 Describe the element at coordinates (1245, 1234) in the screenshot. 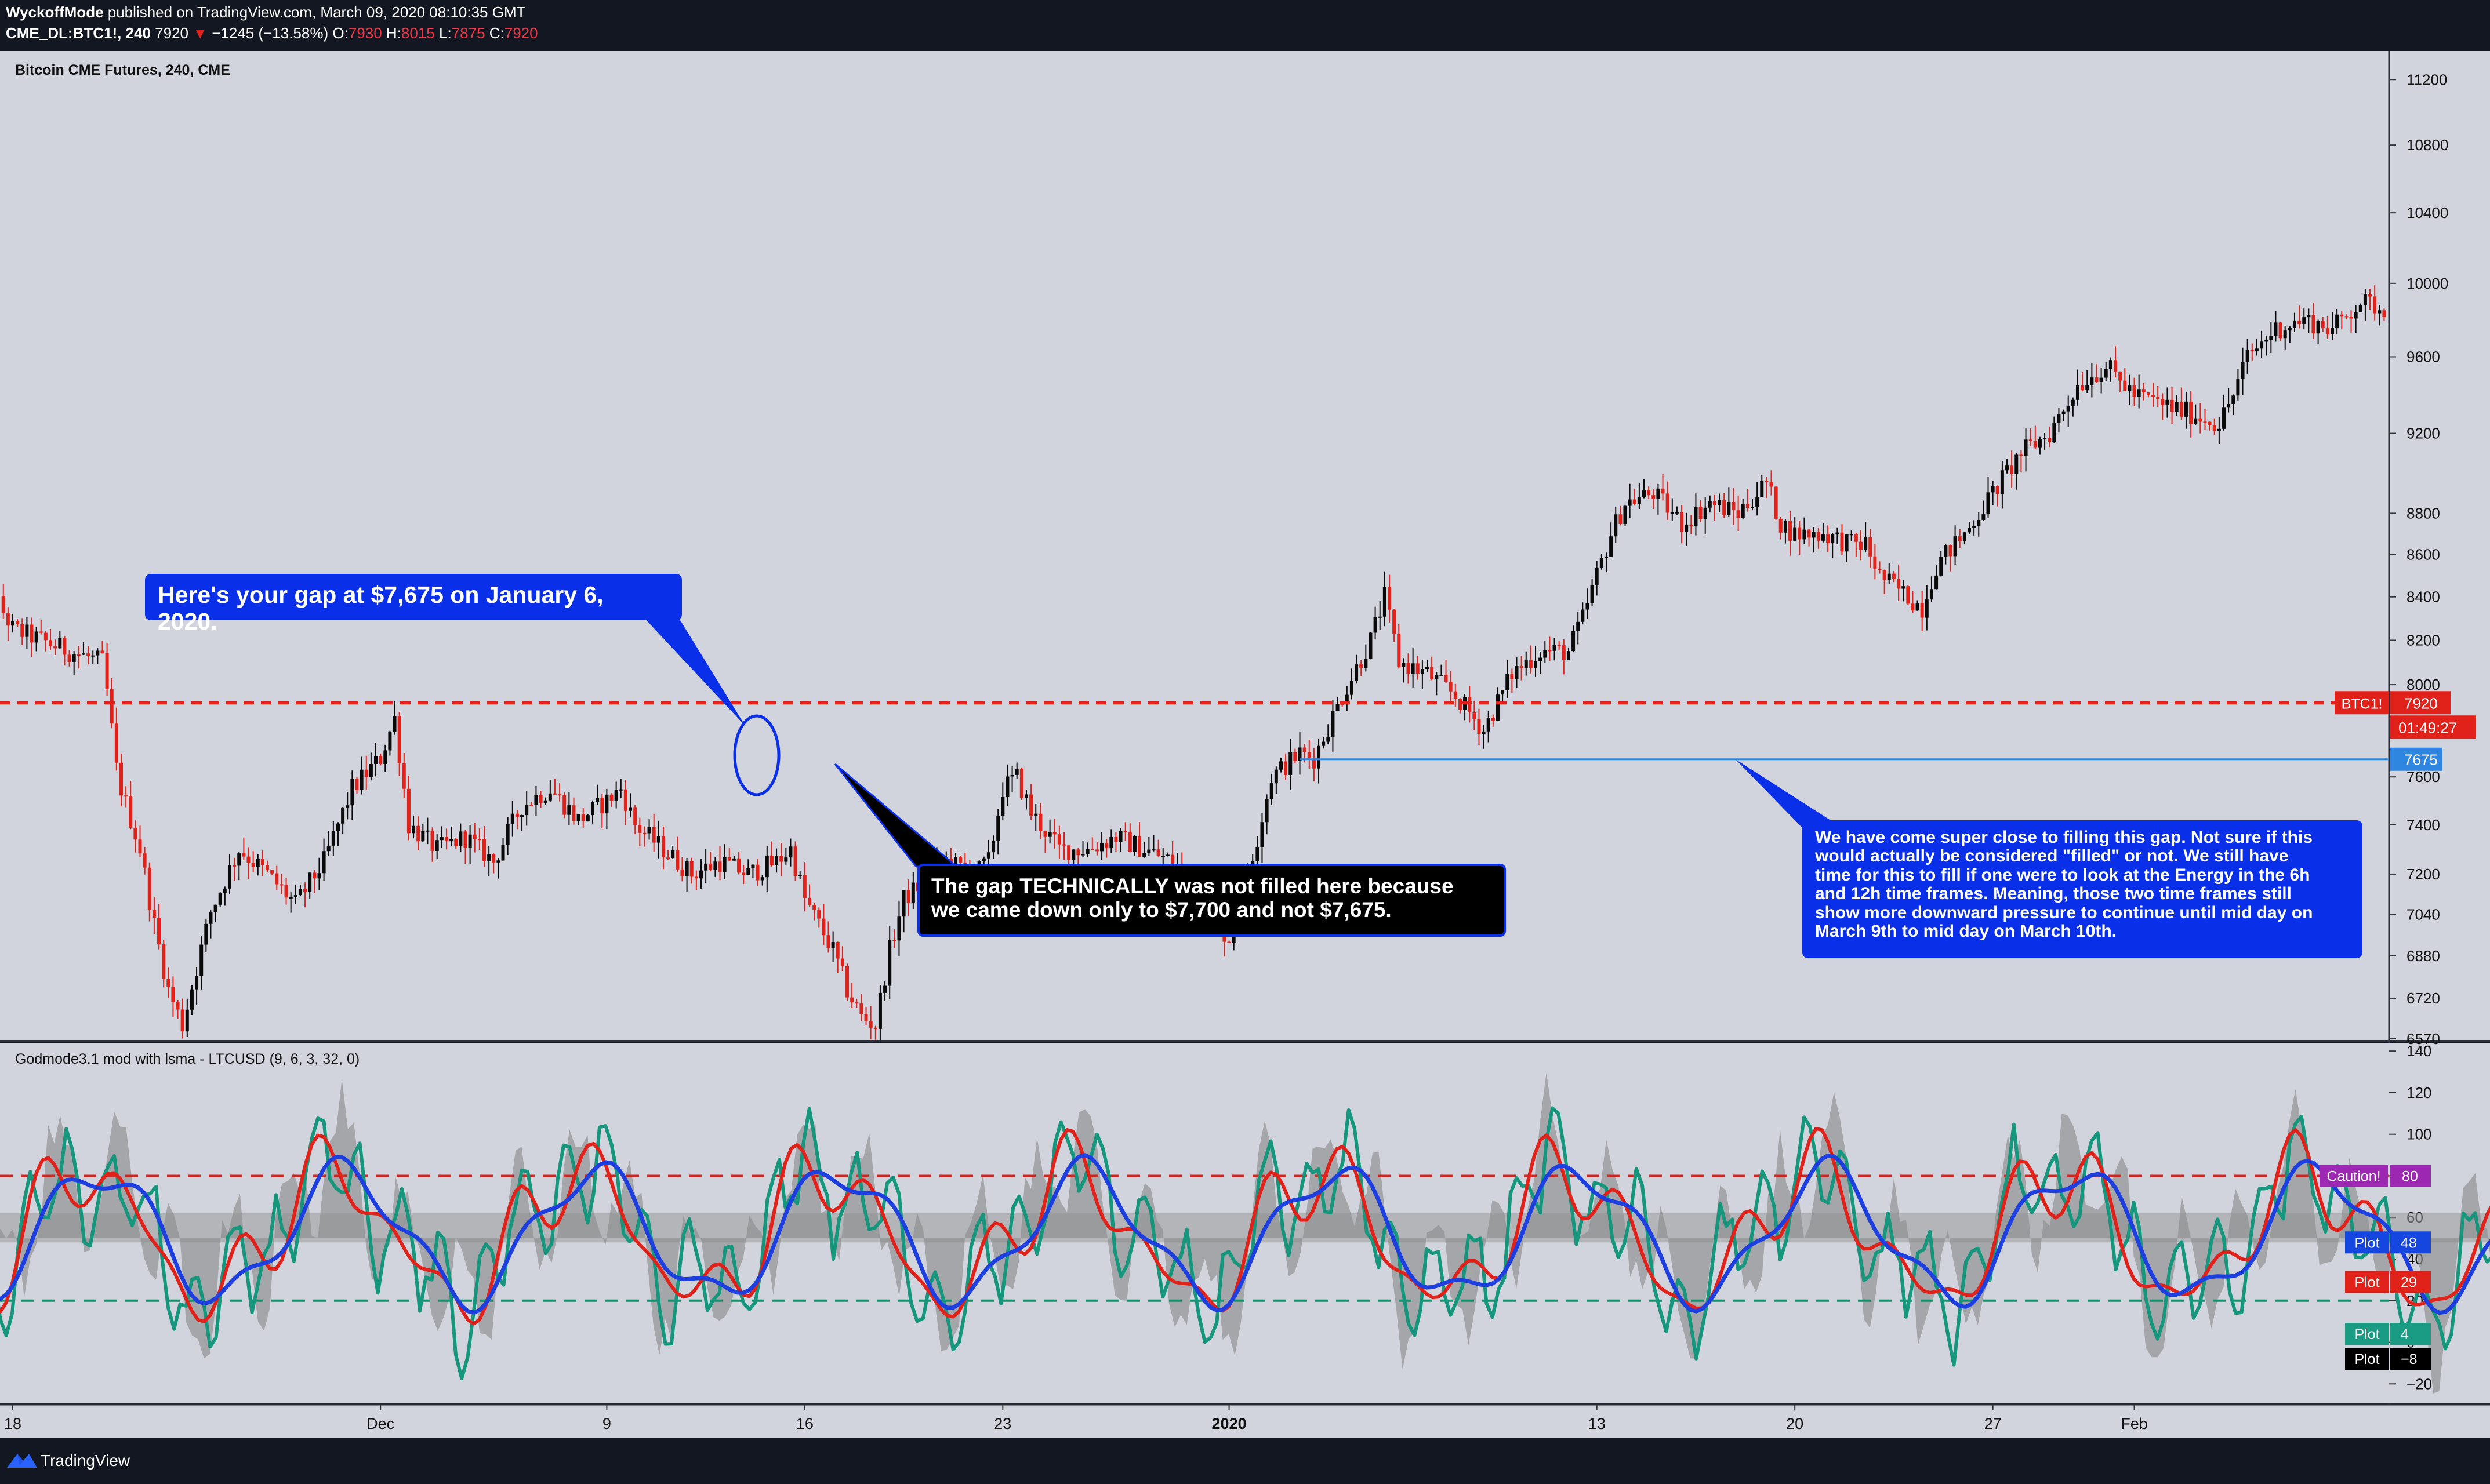

I see `indicator-slow-line` at that location.